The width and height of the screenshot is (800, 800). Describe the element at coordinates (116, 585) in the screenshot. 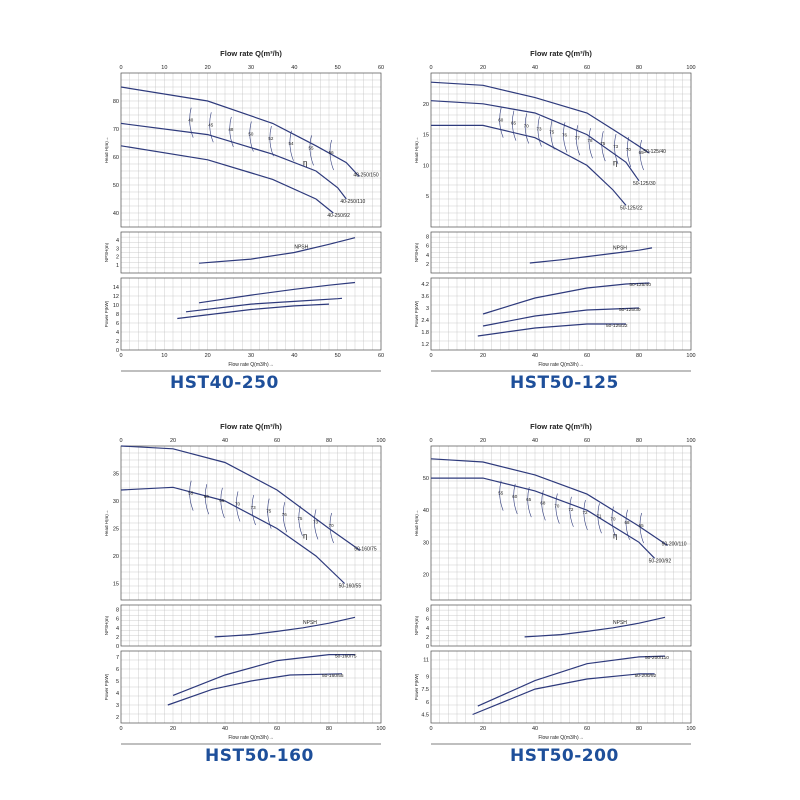

I see `y-tick-label: 15` at that location.